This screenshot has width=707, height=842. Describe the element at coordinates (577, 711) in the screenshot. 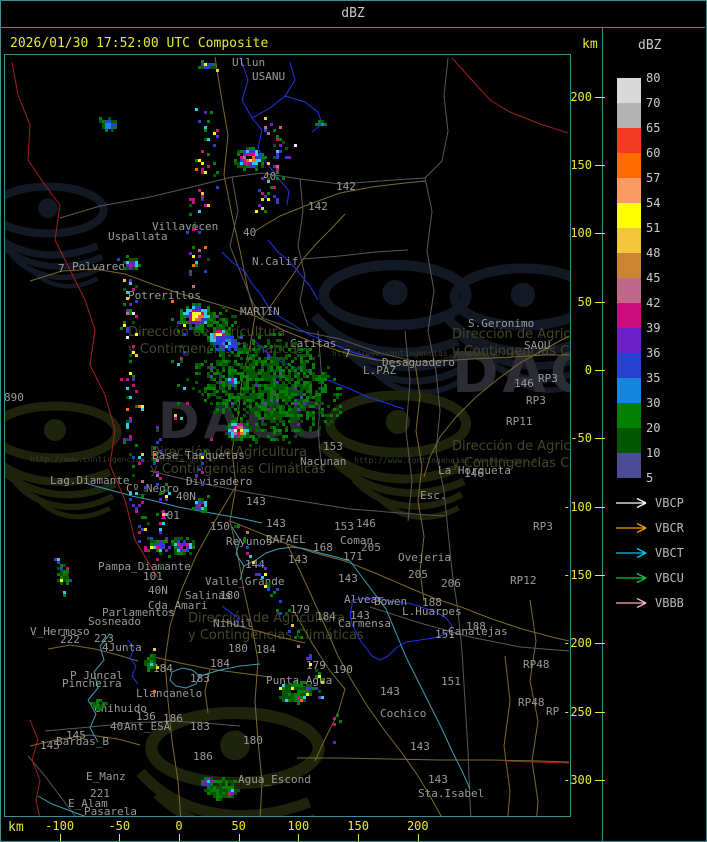

I see `y-tick-label: -250` at that location.